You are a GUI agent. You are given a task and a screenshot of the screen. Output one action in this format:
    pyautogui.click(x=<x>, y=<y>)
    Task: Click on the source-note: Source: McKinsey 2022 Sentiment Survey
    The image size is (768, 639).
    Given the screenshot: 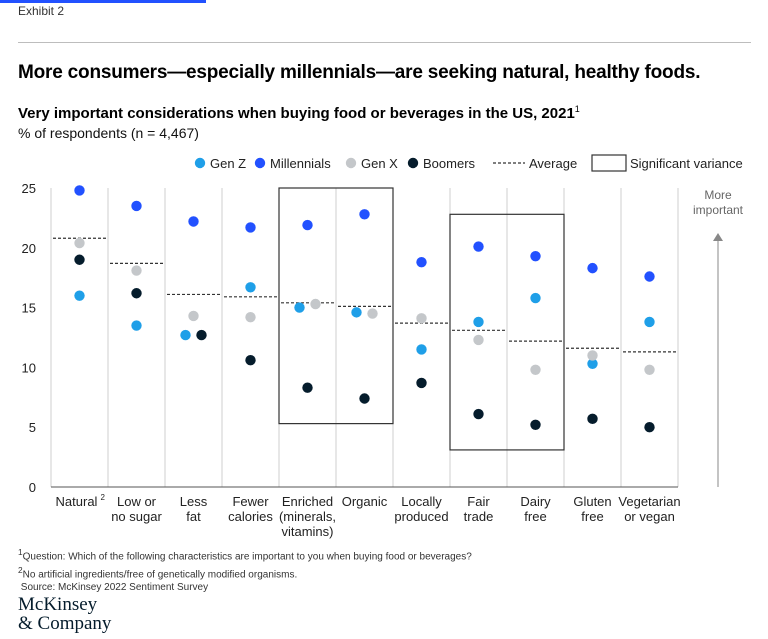 What is the action you would take?
    pyautogui.click(x=245, y=588)
    